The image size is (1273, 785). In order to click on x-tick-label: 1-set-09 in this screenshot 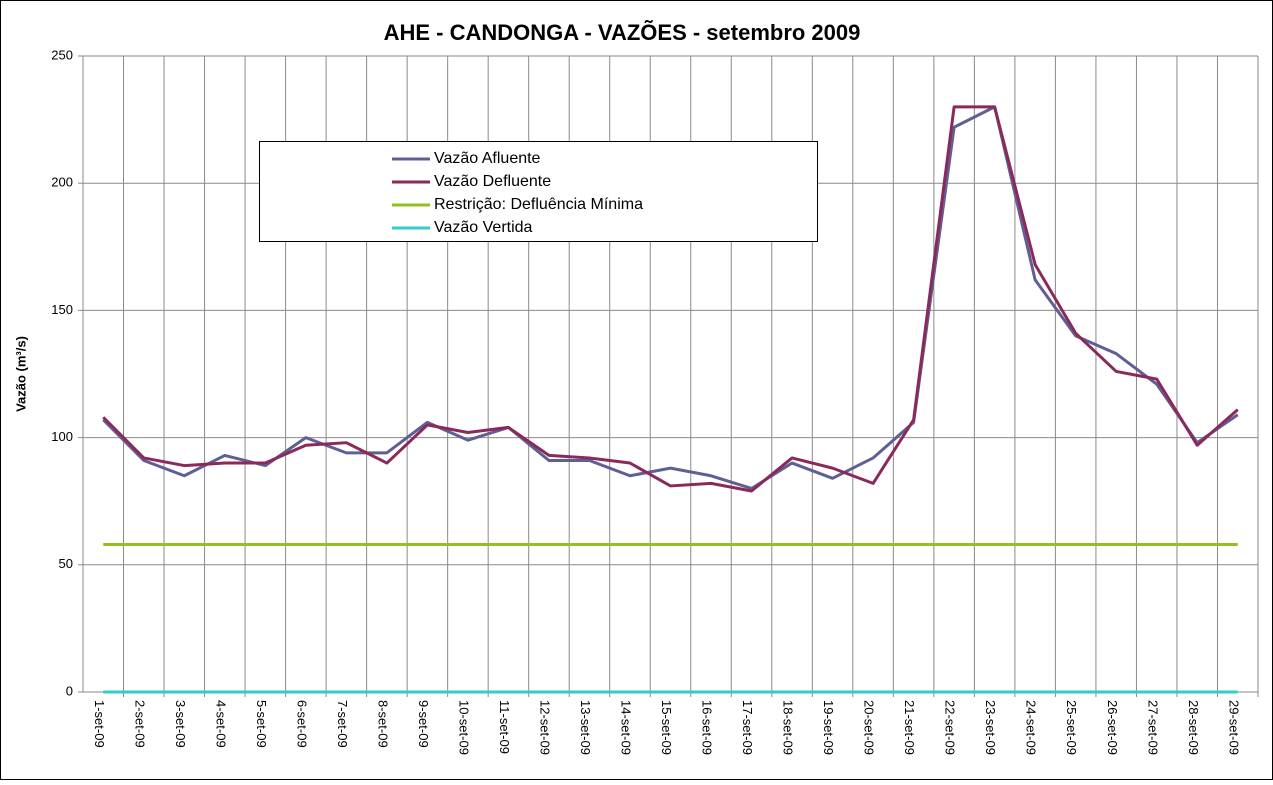, I will do `click(99, 724)`.